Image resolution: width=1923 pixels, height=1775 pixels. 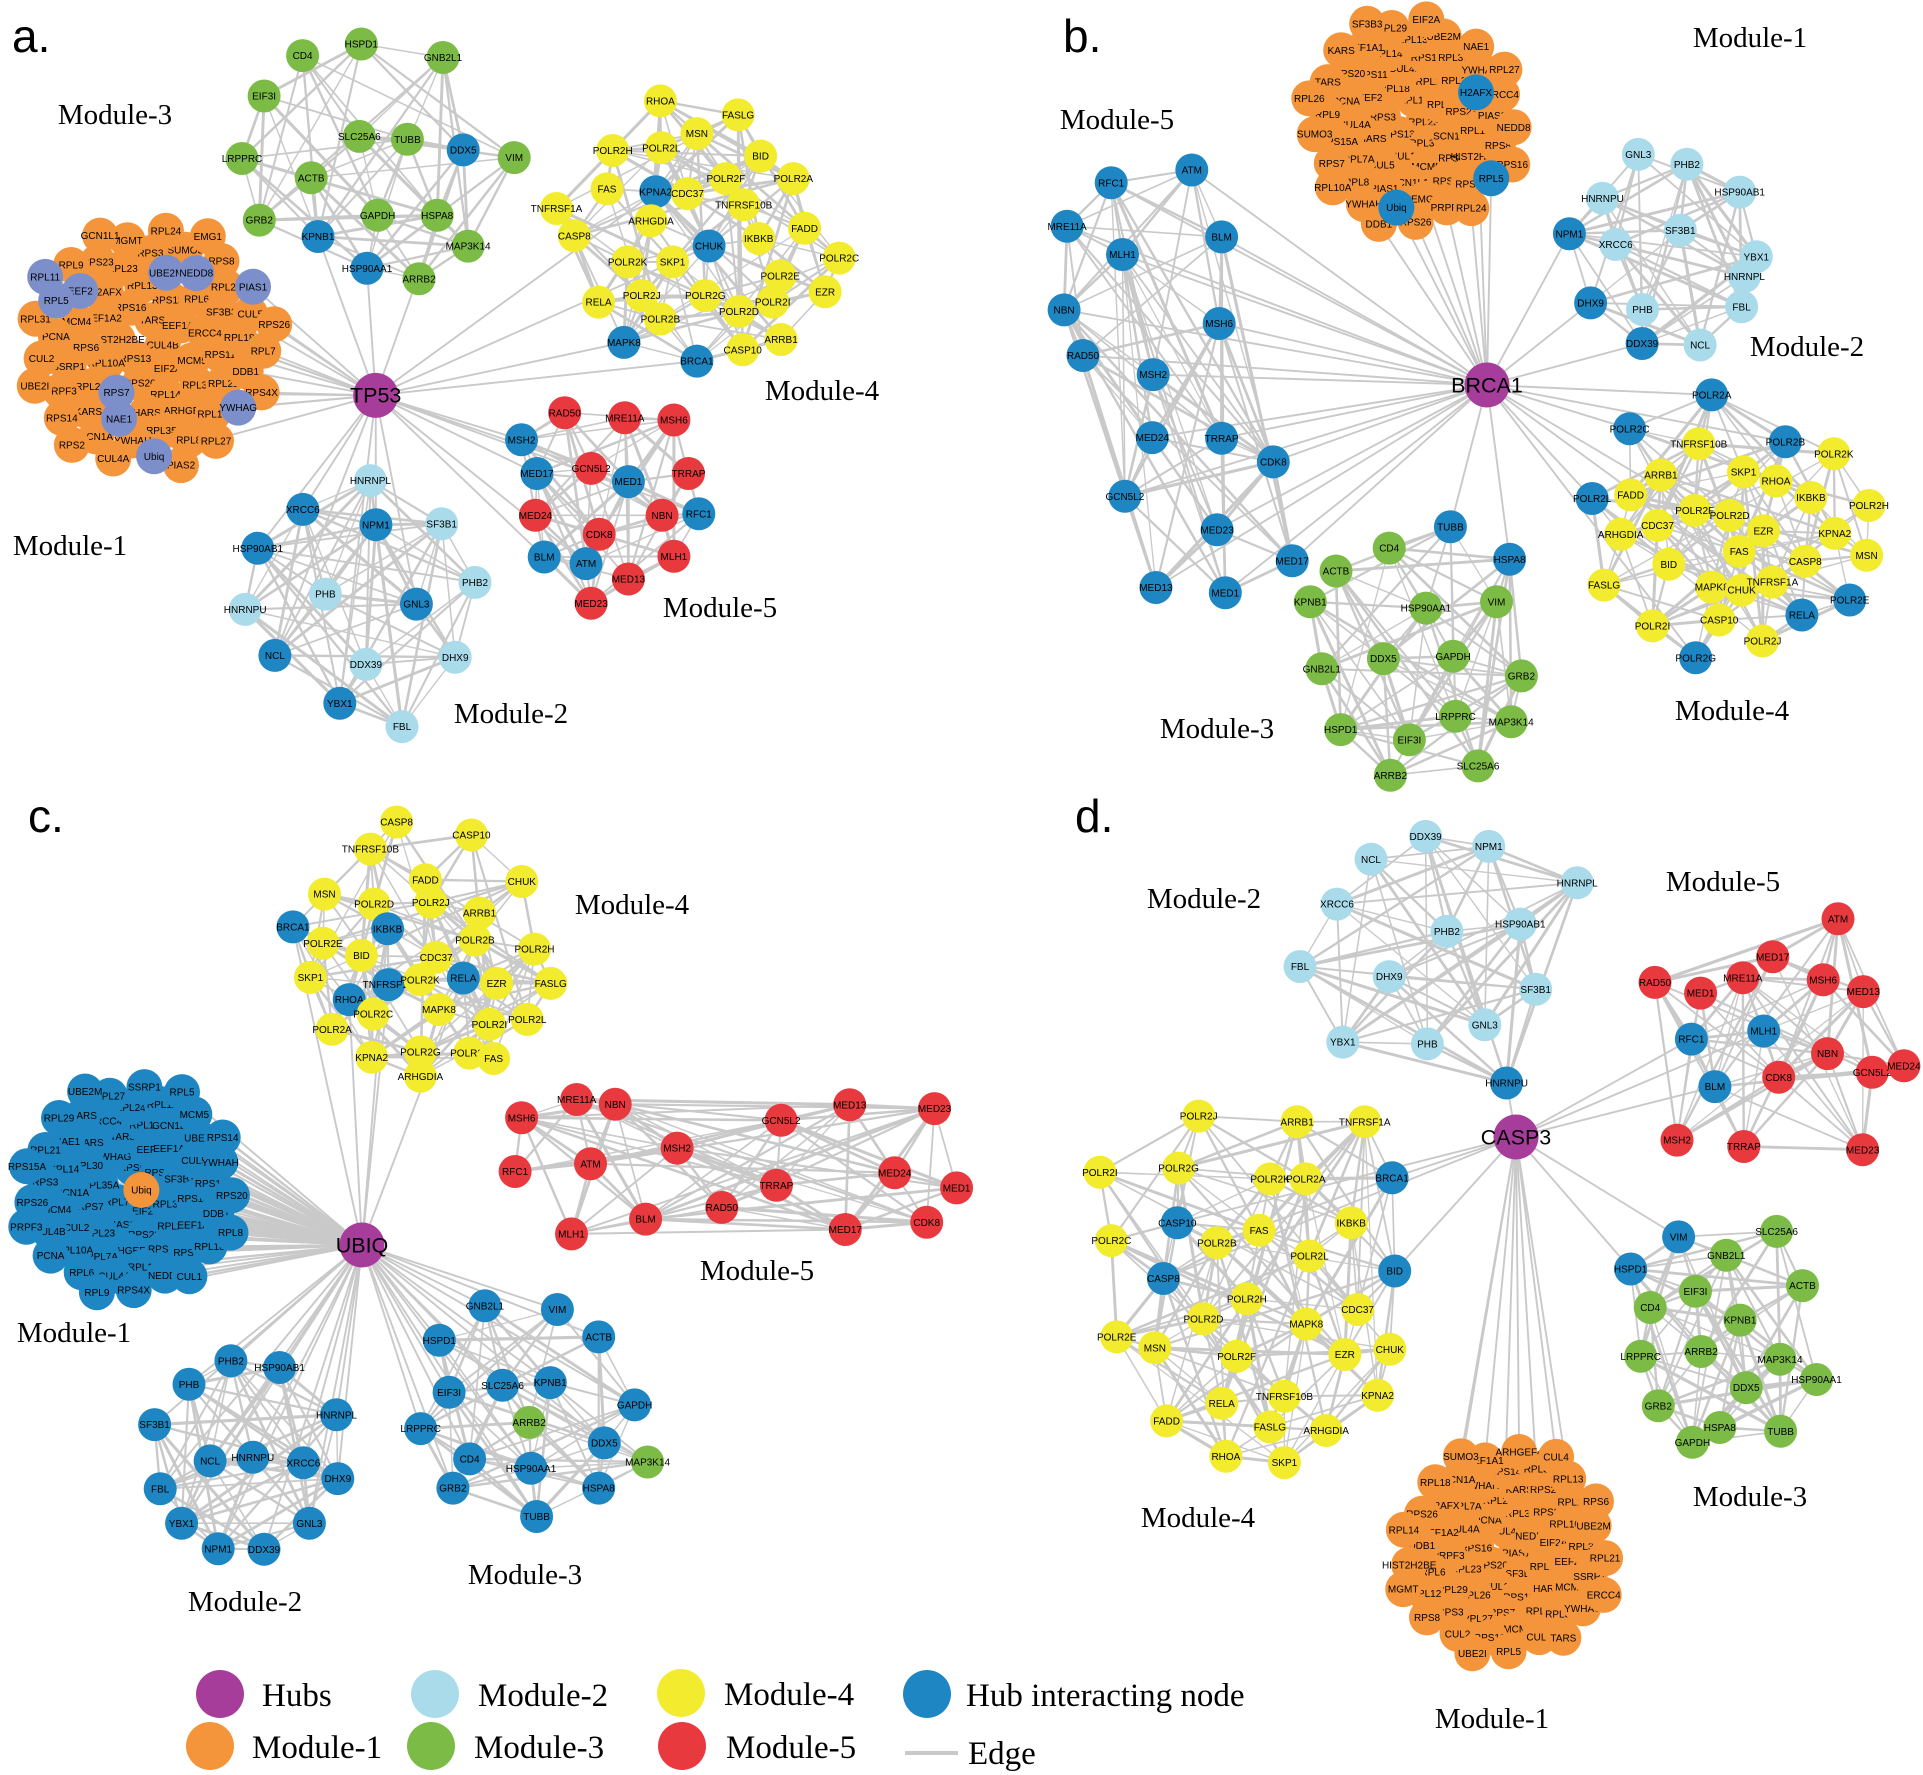 I want to click on node-c-RPS14-circle, so click(x=222, y=1137).